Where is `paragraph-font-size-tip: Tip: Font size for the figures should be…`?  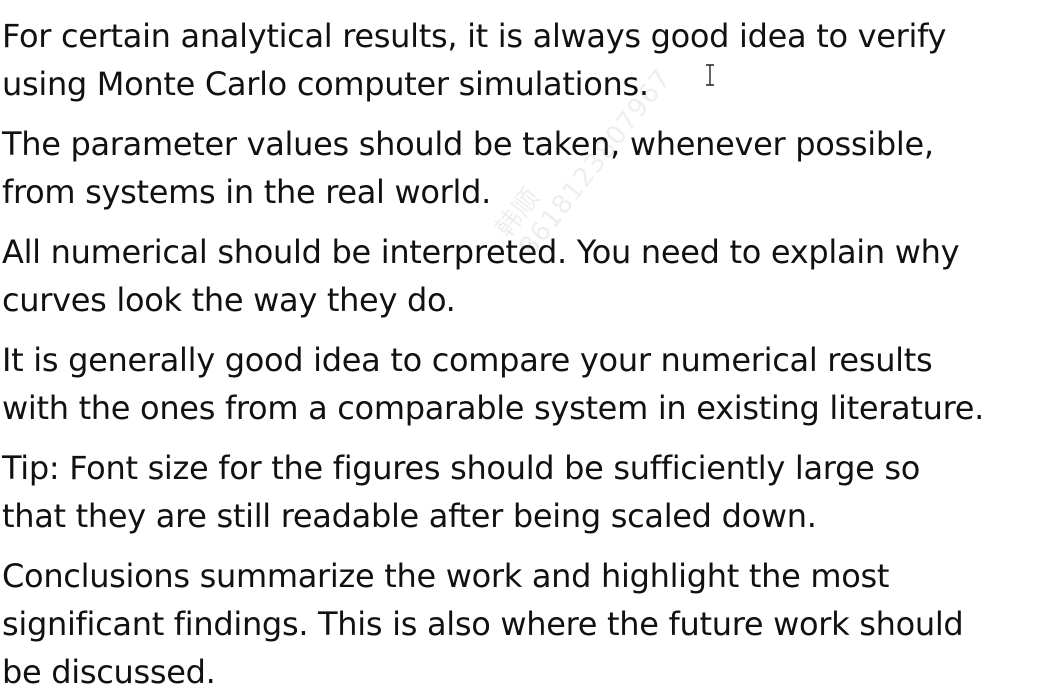
paragraph-font-size-tip: Tip: Font size for the figures should be… is located at coordinates (517, 492).